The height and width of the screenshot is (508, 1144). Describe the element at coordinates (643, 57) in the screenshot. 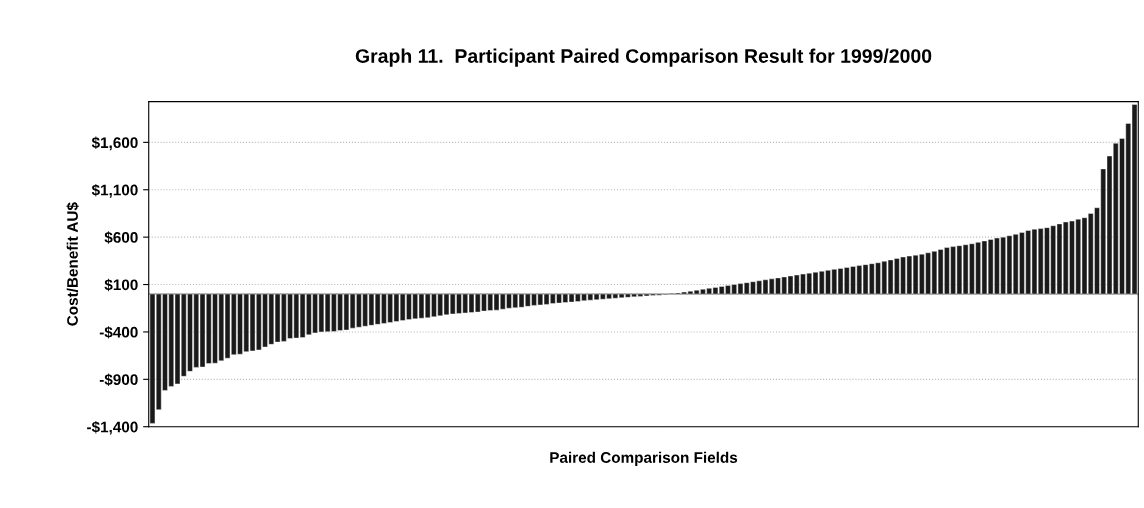

I see `chart-title: Graph 11. Participant Paired Comparison Result for 1999/2000` at that location.